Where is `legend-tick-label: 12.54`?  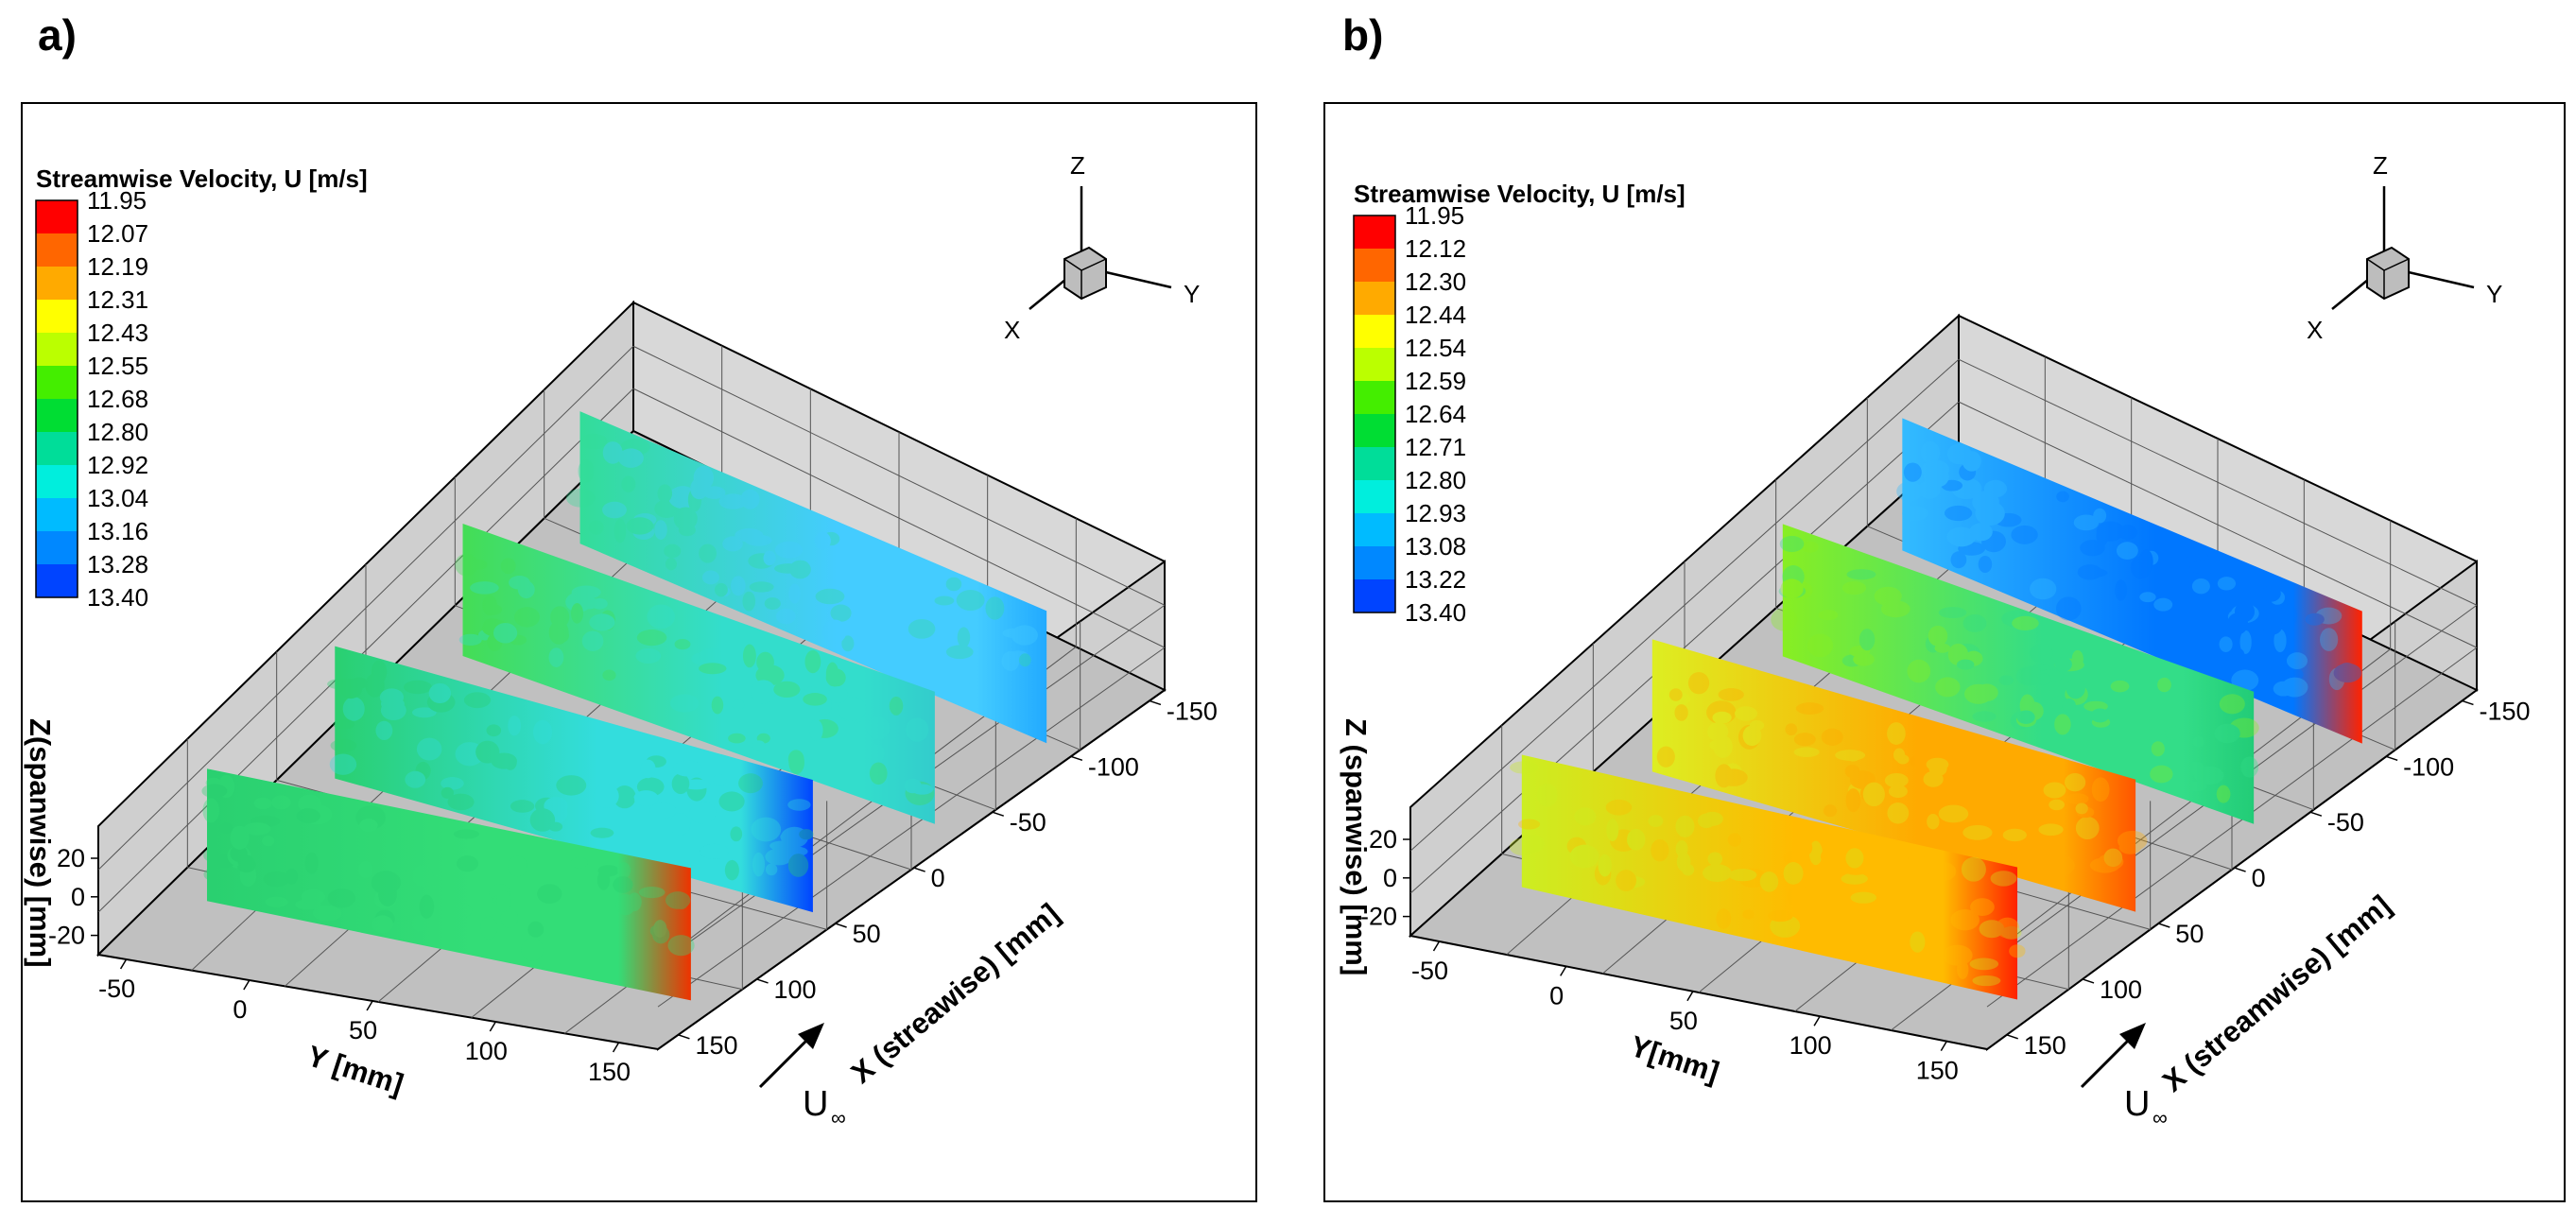
legend-tick-label: 12.54 is located at coordinates (1436, 348).